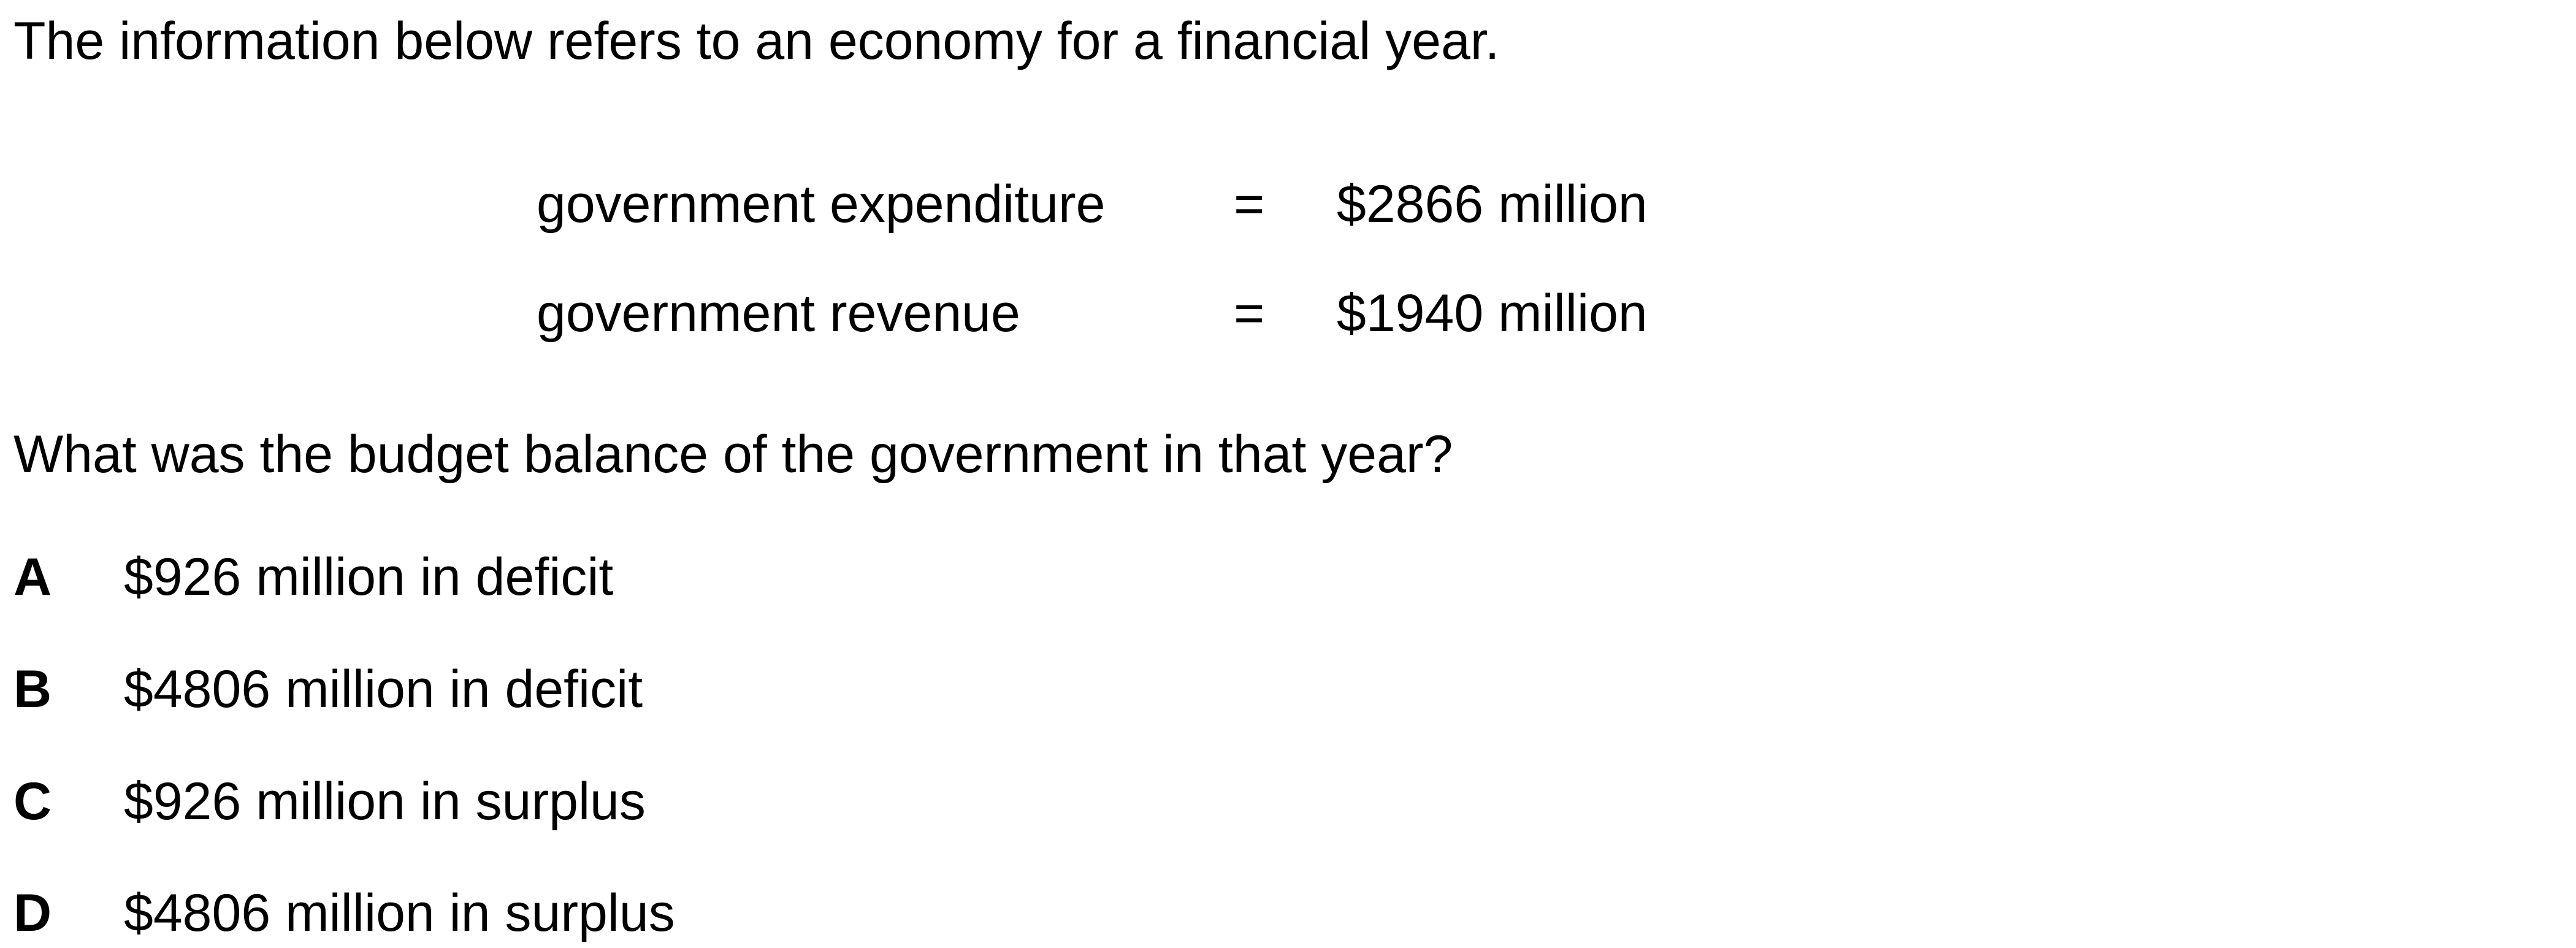 This screenshot has height=948, width=2576. I want to click on option-text: $926 million in surplus, so click(385, 801).